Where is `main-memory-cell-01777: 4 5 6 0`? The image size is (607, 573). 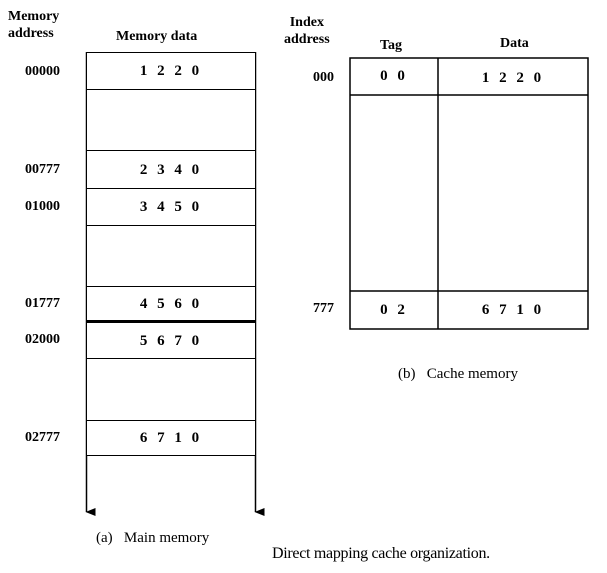
main-memory-cell-01777: 4 5 6 0 is located at coordinates (171, 303).